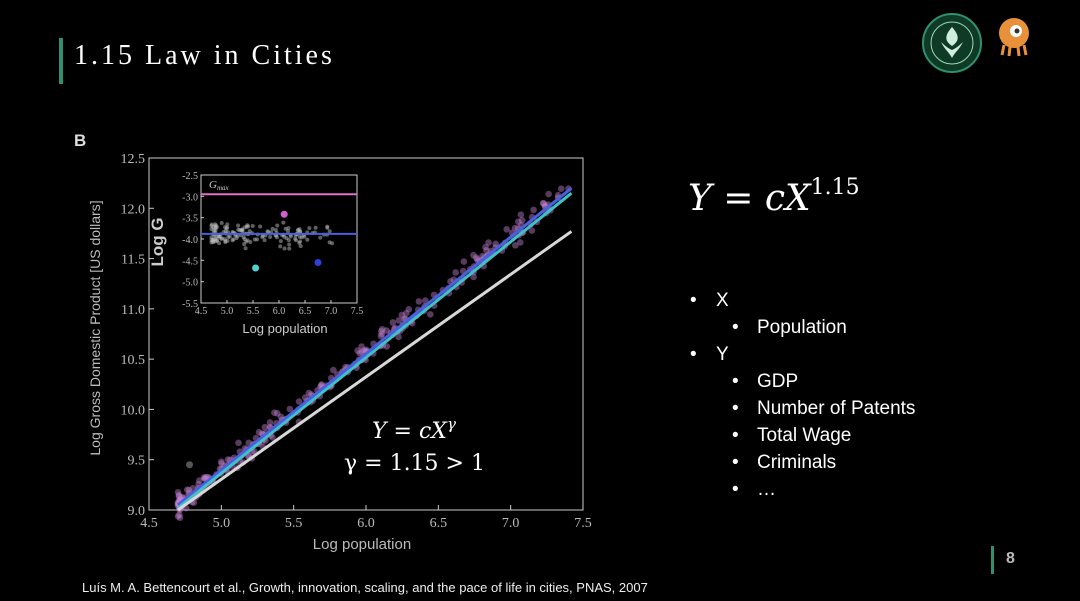  Describe the element at coordinates (774, 197) in the screenshot. I see `scaling-law-formula: Y = cX1.15` at that location.